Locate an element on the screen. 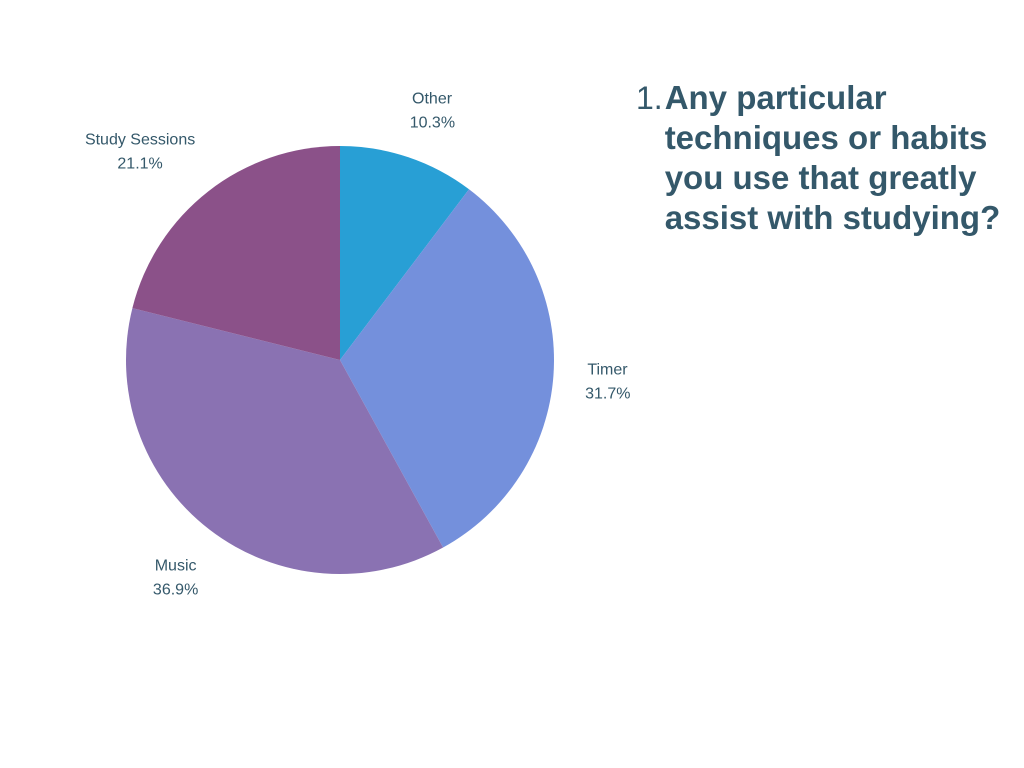 This screenshot has width=1024, height=768. pie-slice-other-label: Other is located at coordinates (432, 98).